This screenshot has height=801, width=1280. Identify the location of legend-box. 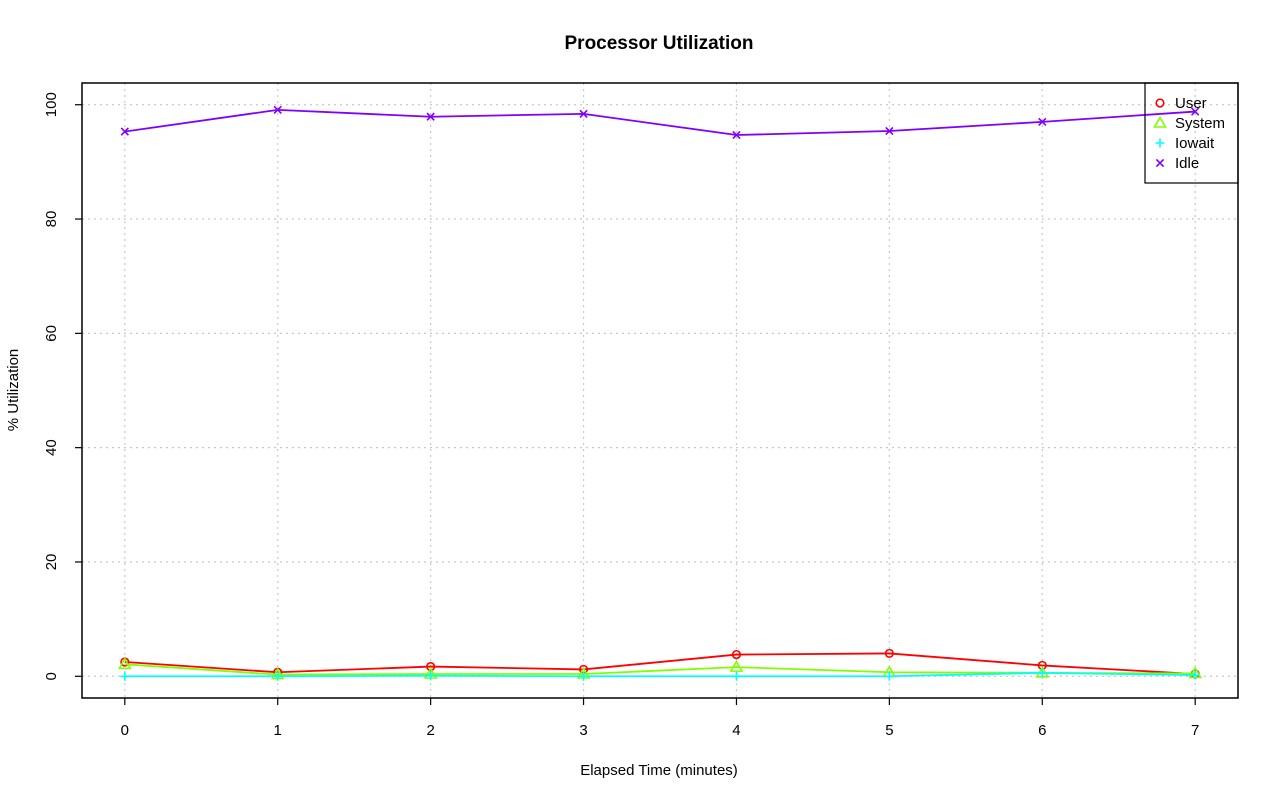
(1191, 133).